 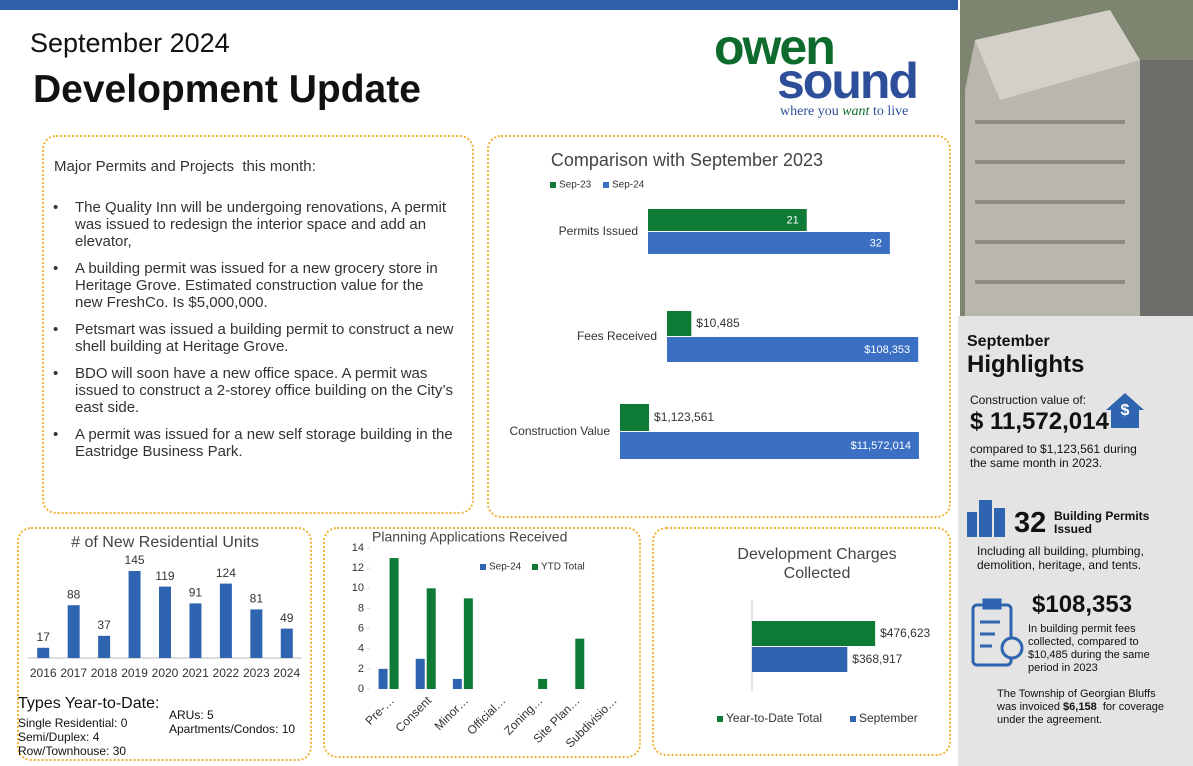 What do you see at coordinates (59, 737) in the screenshot?
I see `type-item: Semi/Duplex: 4` at bounding box center [59, 737].